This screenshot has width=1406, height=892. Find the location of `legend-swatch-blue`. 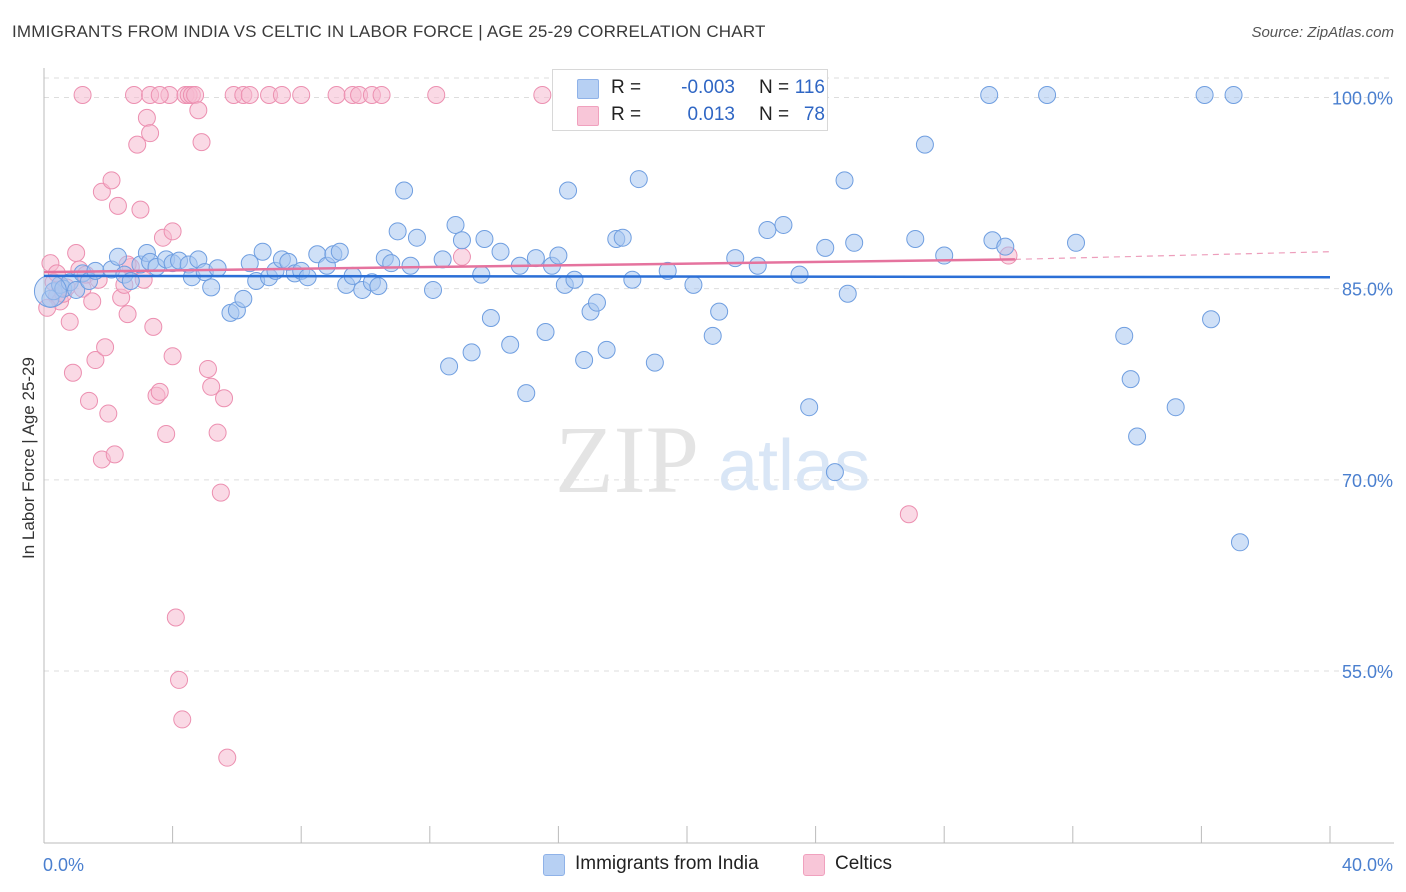

legend-swatch-blue is located at coordinates (588, 89).